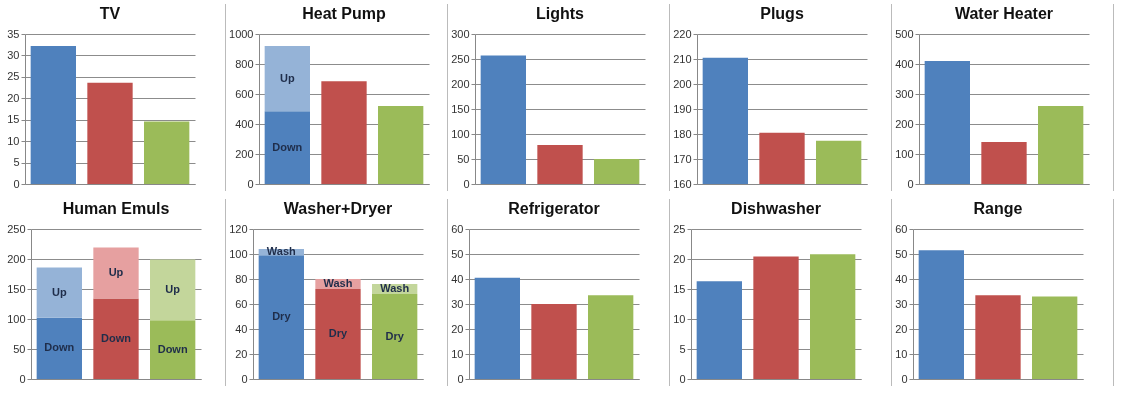  Describe the element at coordinates (904, 33) in the screenshot. I see `y-tick-label: 500` at that location.